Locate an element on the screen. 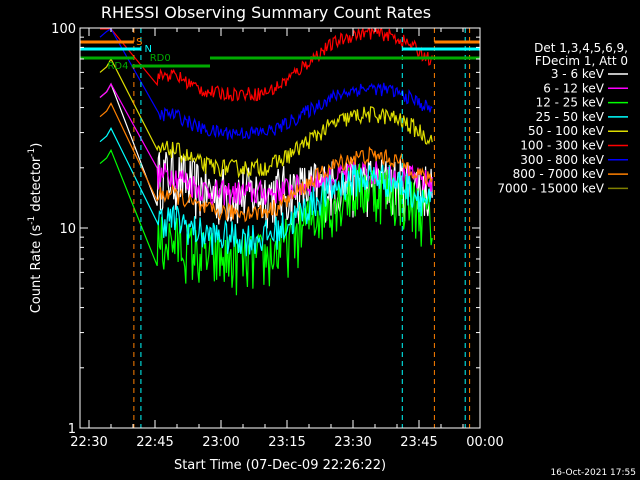 The image size is (640, 480). timestamp: 16-Oct-2021 17:55 is located at coordinates (593, 473).